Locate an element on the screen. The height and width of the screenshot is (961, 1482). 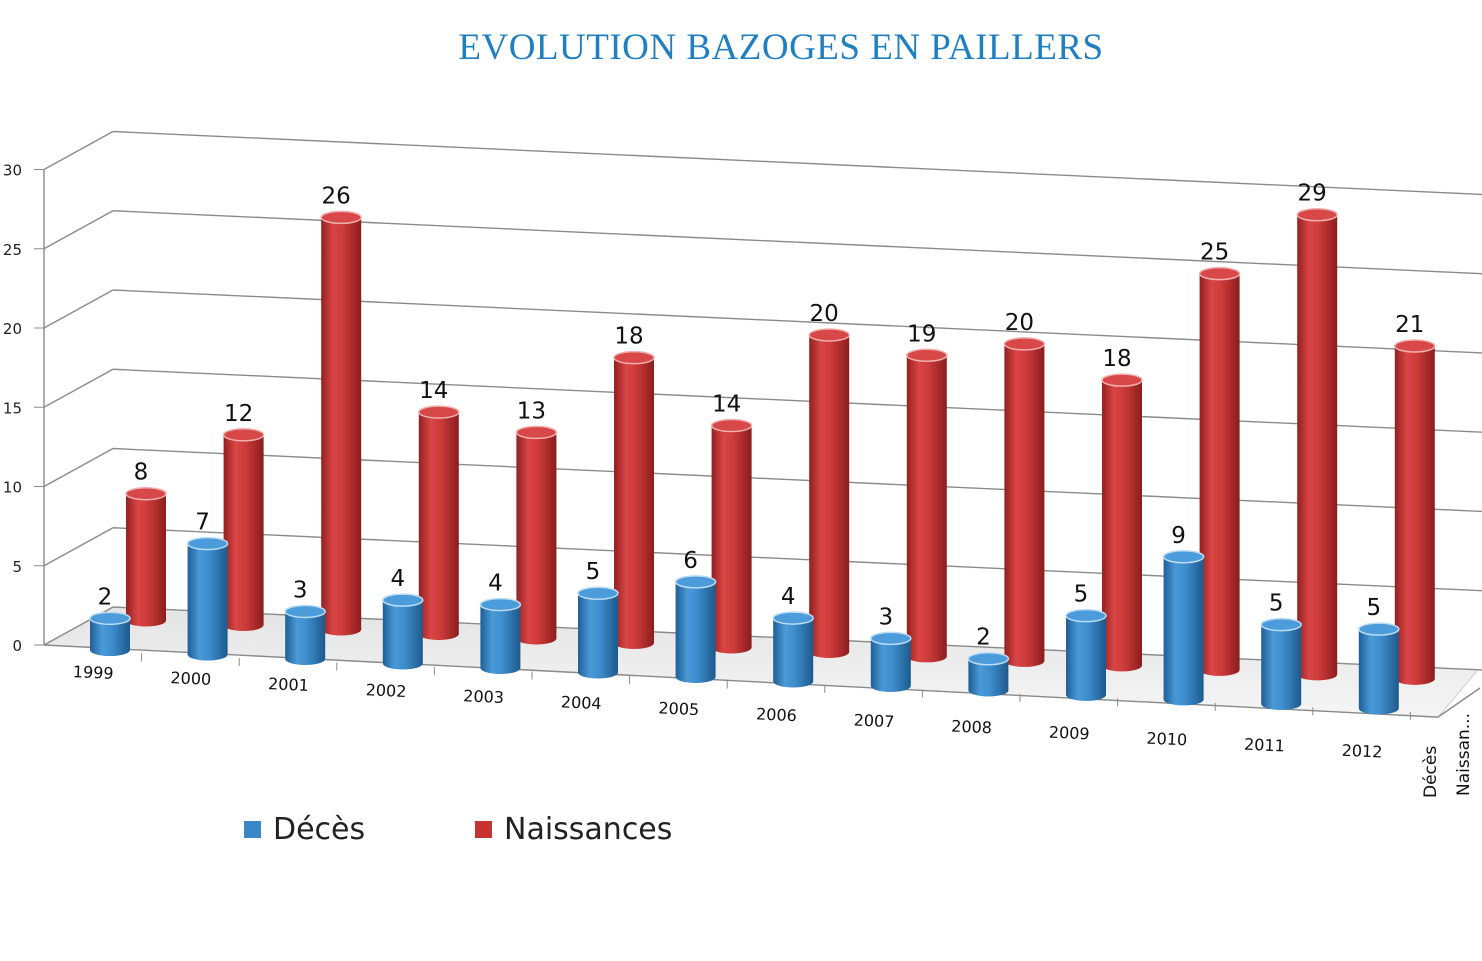
bar-naissances-2012 is located at coordinates (1415, 512).